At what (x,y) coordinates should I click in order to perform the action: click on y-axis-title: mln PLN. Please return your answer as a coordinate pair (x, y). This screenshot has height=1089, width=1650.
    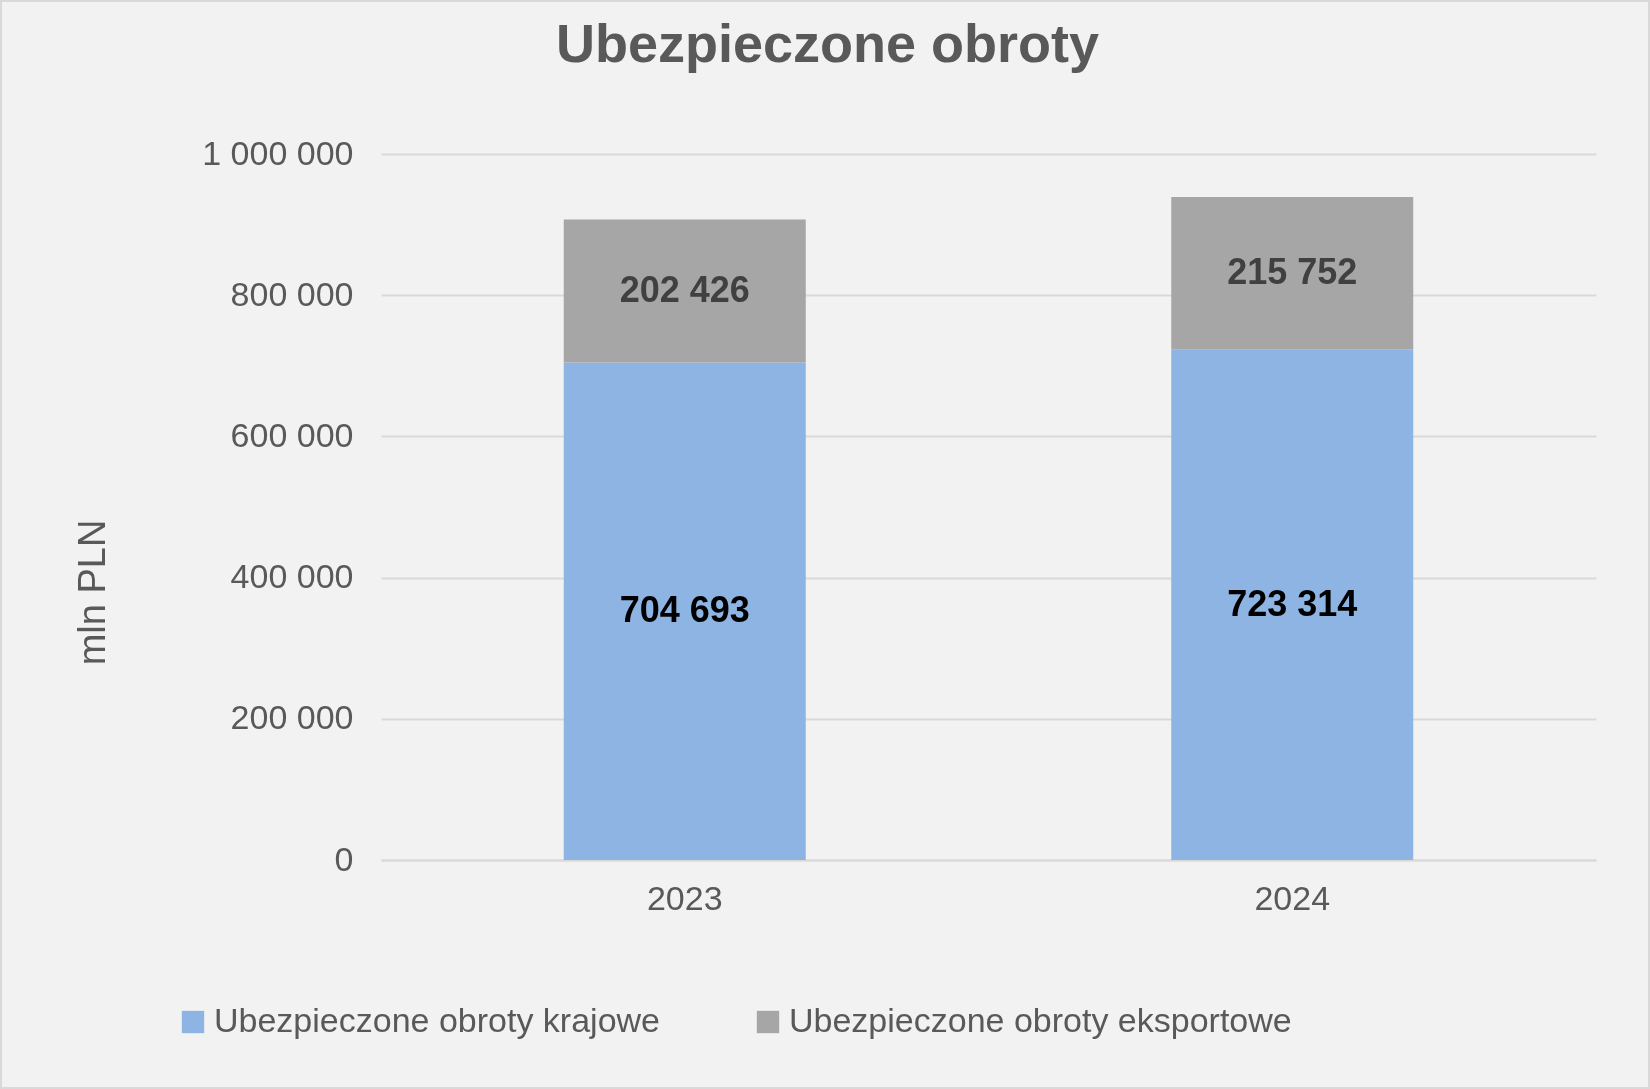
    Looking at the image, I should click on (91, 592).